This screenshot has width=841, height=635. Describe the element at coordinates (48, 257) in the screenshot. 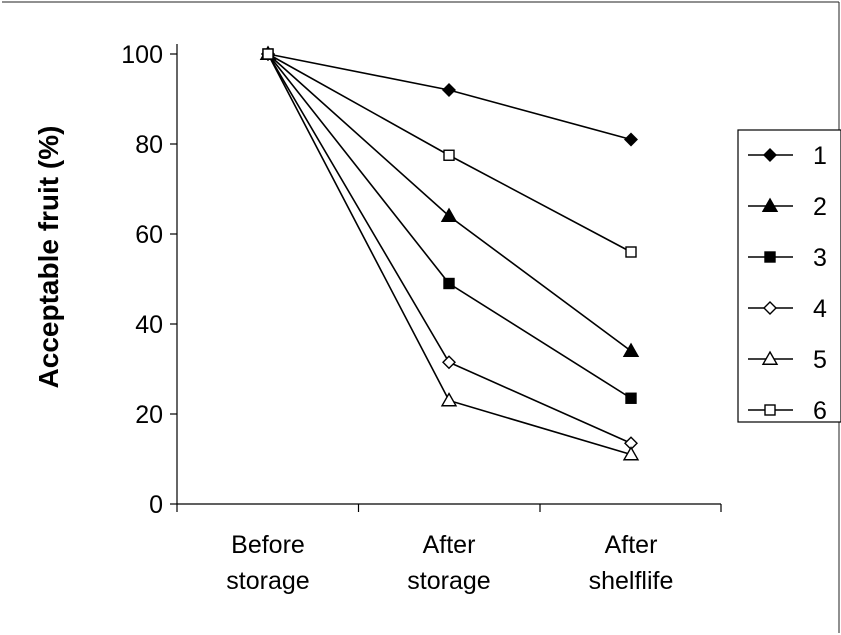

I see `y-axis-label: Acceptable fruit (%)` at that location.